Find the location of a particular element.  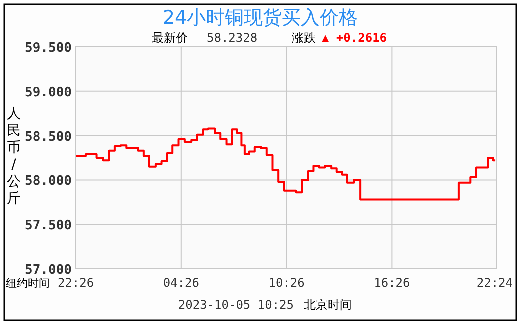

y-tick-label: 57.500 is located at coordinates (48, 226).